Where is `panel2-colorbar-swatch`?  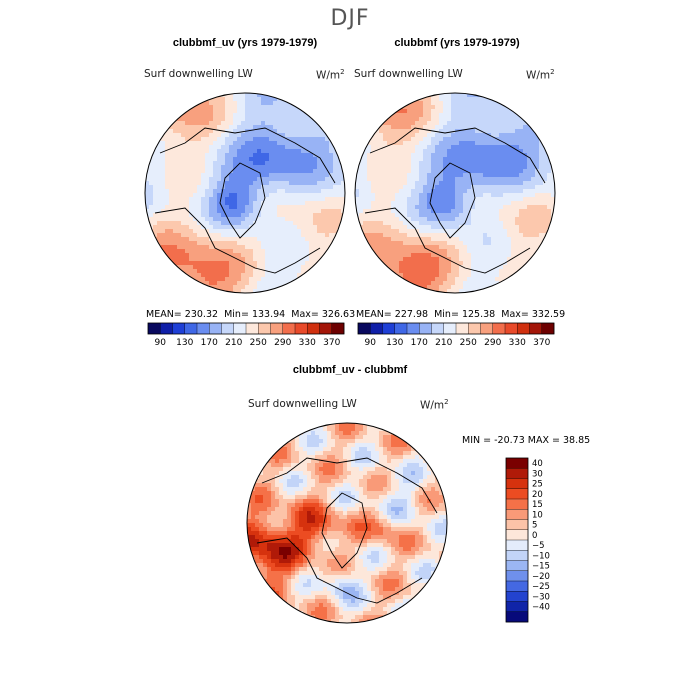 panel2-colorbar-swatch is located at coordinates (364, 328).